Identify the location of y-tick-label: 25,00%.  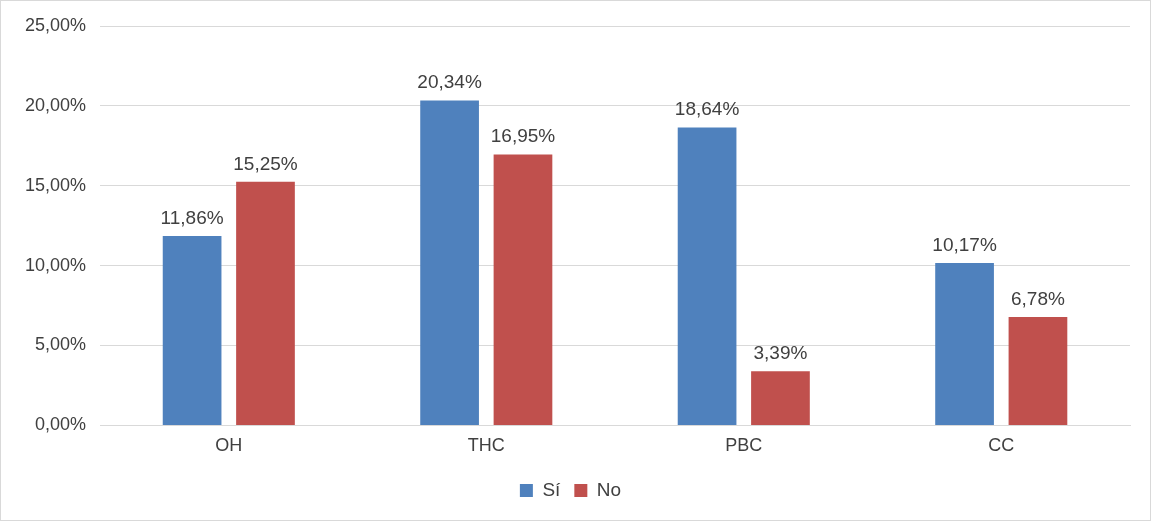
(55, 24).